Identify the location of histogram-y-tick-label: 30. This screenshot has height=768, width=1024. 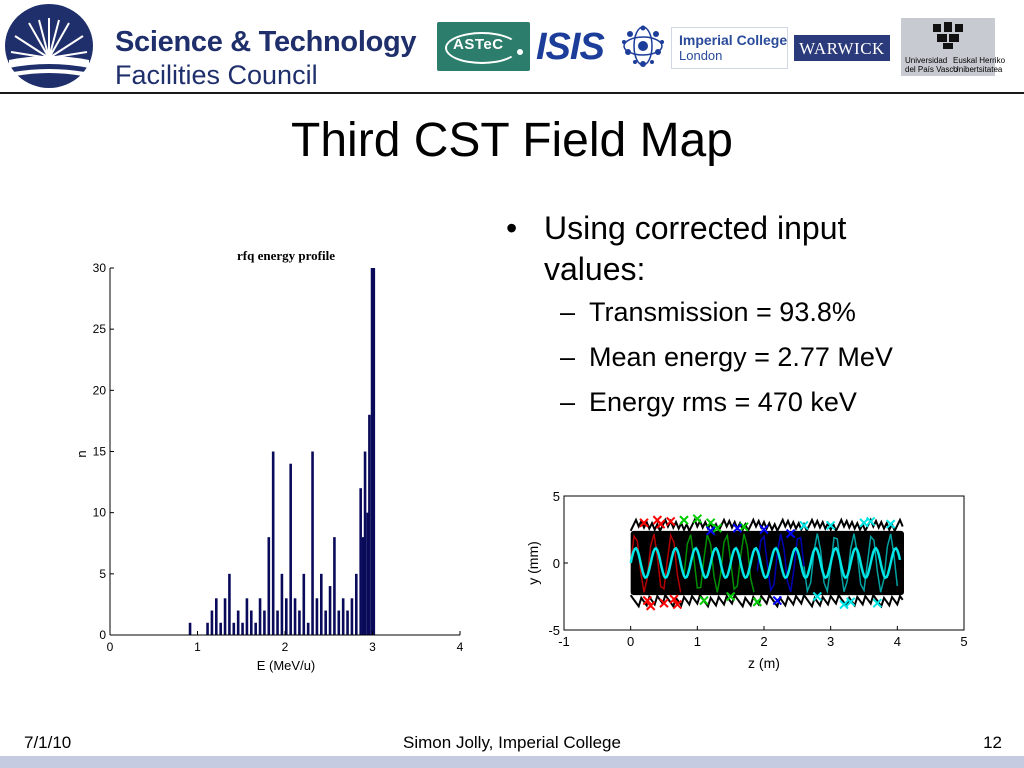
(100, 268).